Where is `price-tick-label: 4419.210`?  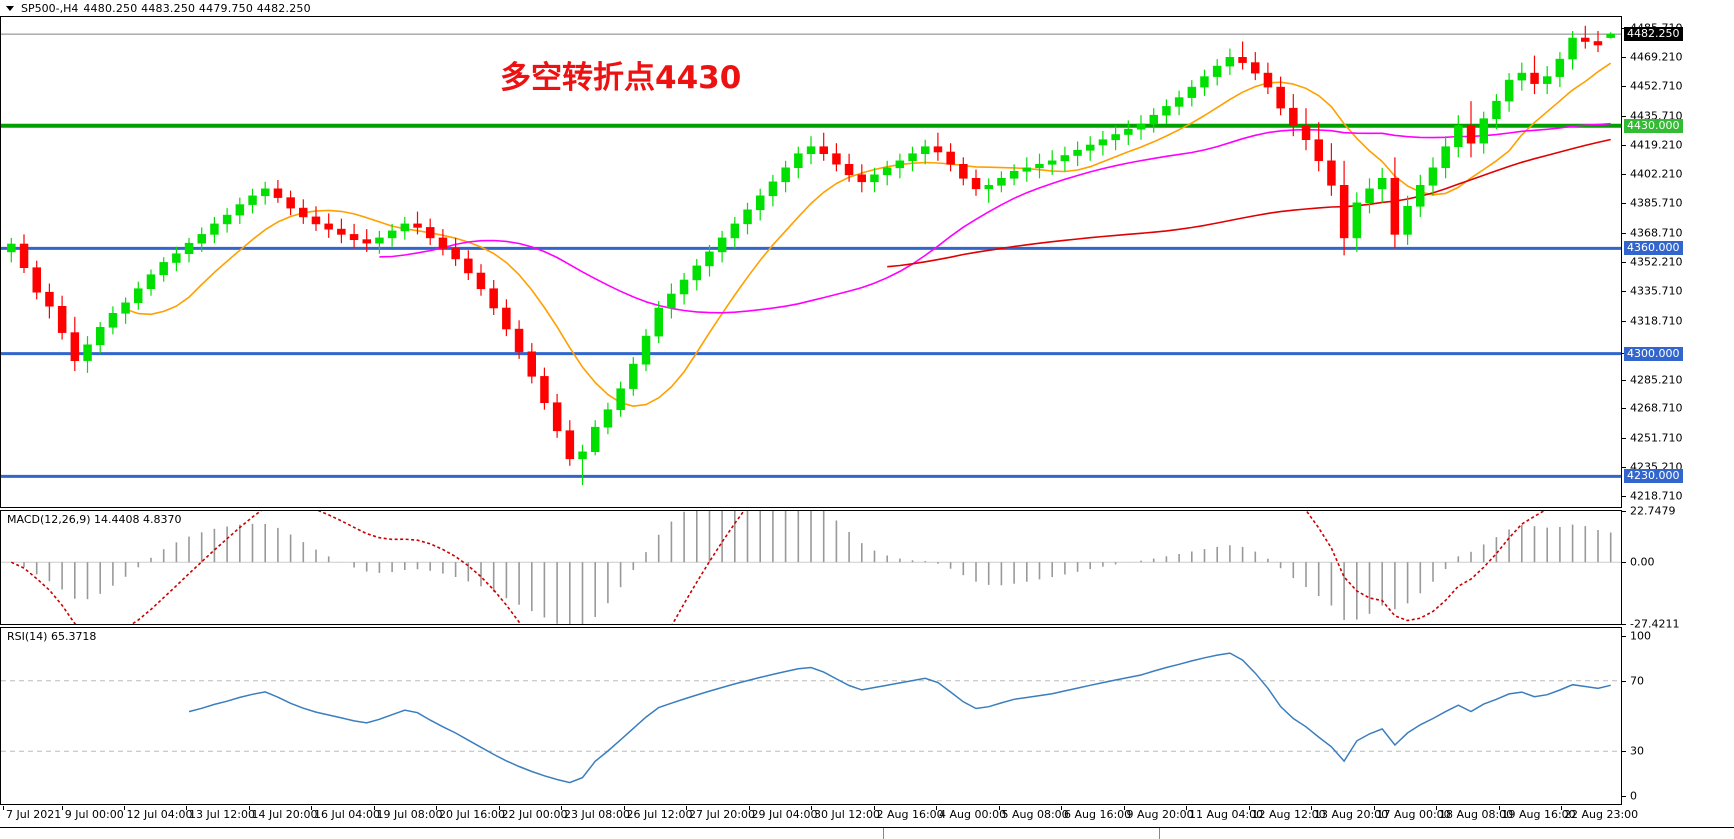
price-tick-label: 4419.210 is located at coordinates (1656, 145).